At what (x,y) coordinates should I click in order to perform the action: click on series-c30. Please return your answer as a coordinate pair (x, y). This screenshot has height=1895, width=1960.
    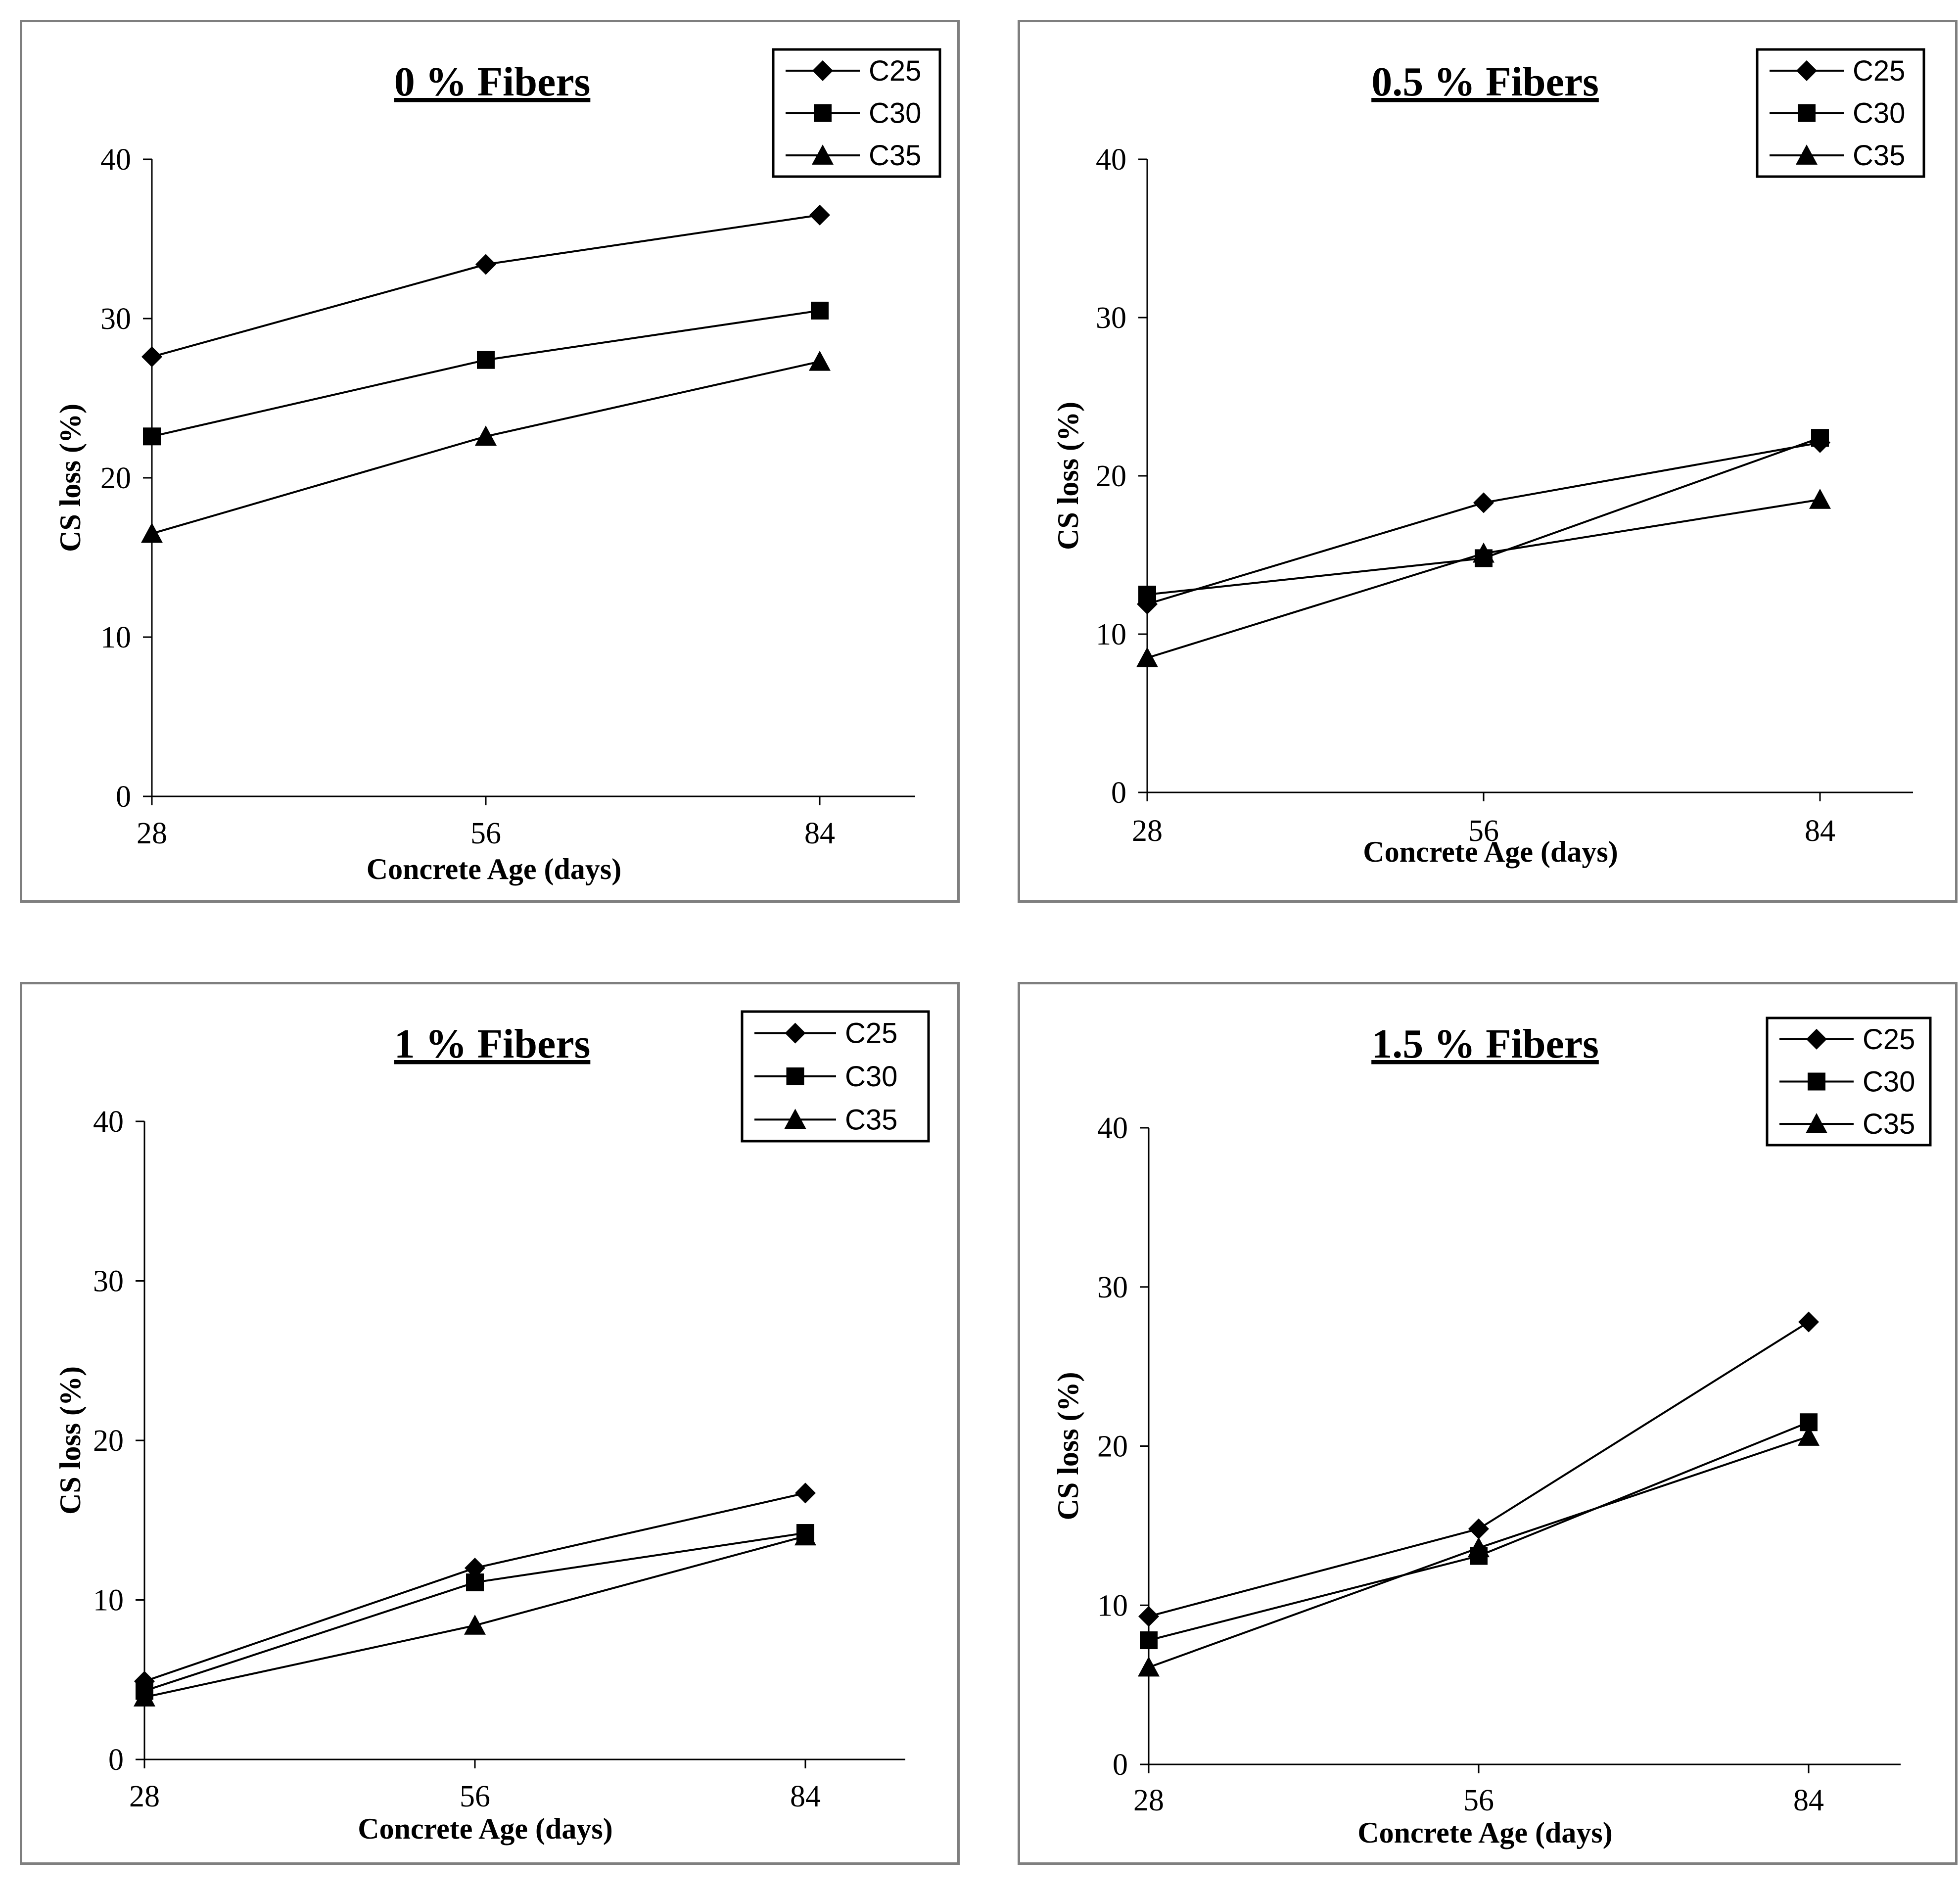
    Looking at the image, I should click on (475, 1612).